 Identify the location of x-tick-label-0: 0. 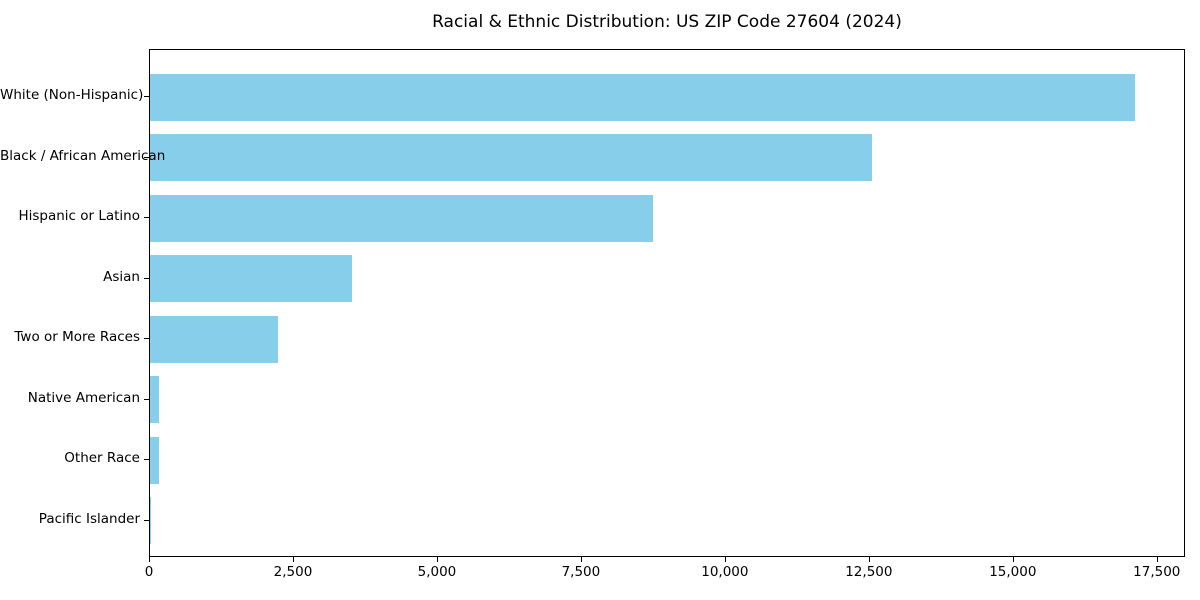
(149, 572).